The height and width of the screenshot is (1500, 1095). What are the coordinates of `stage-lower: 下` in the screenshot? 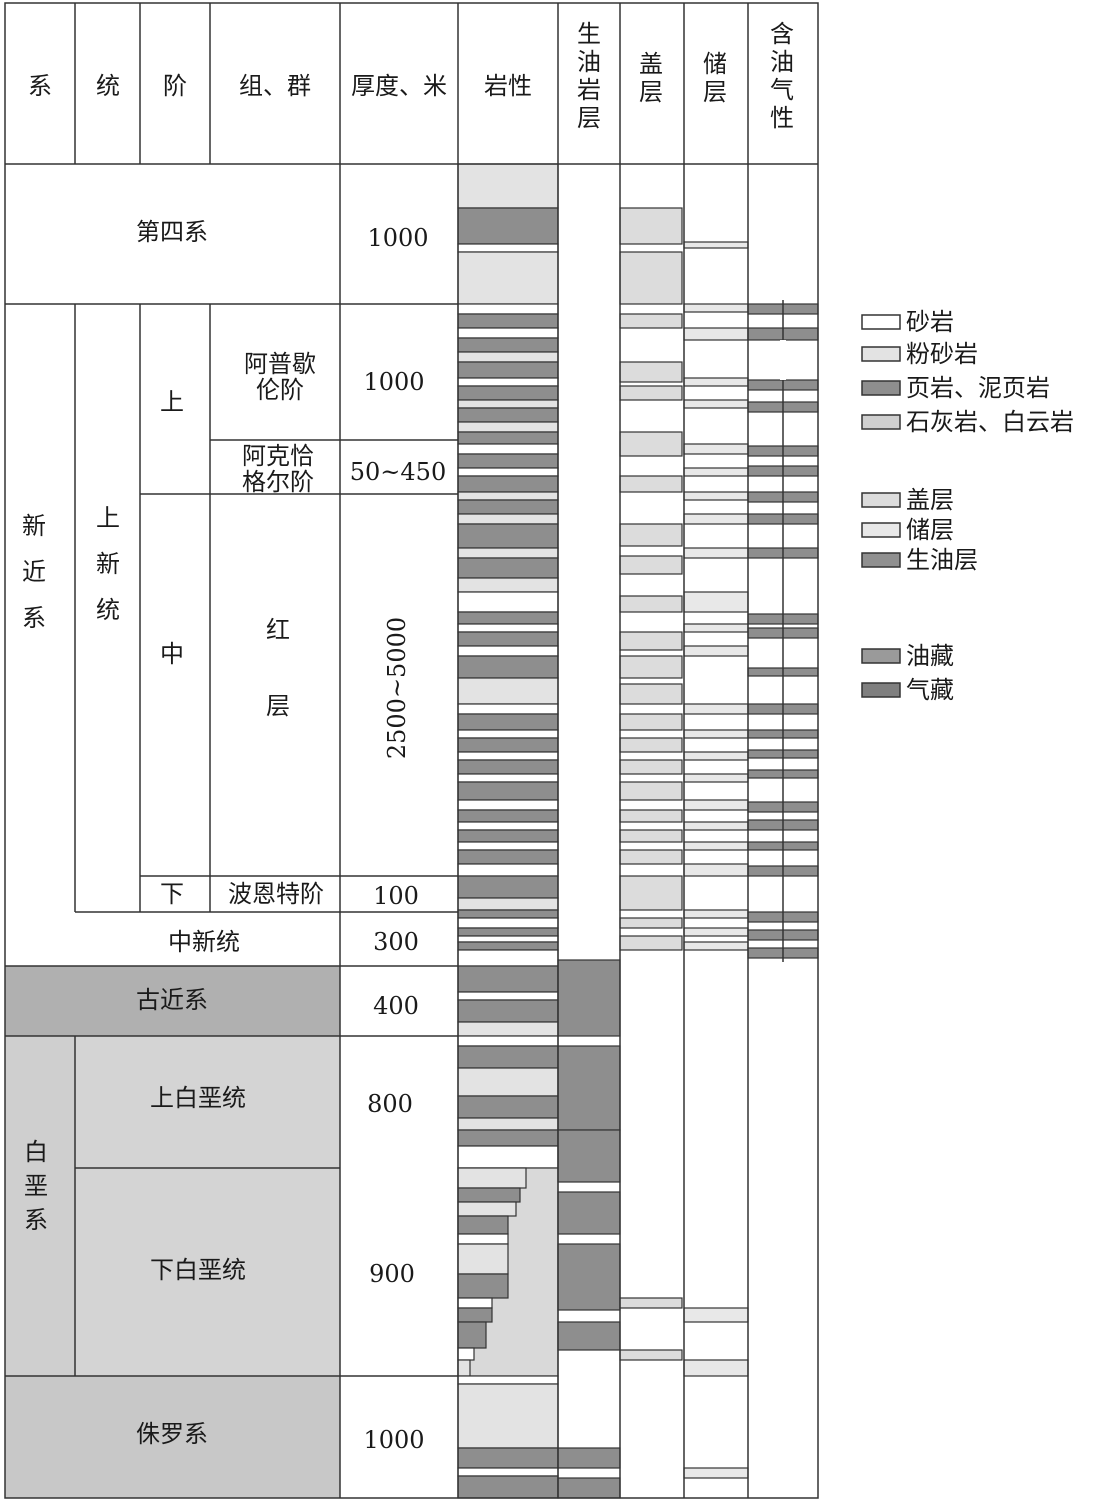 It's located at (172, 894).